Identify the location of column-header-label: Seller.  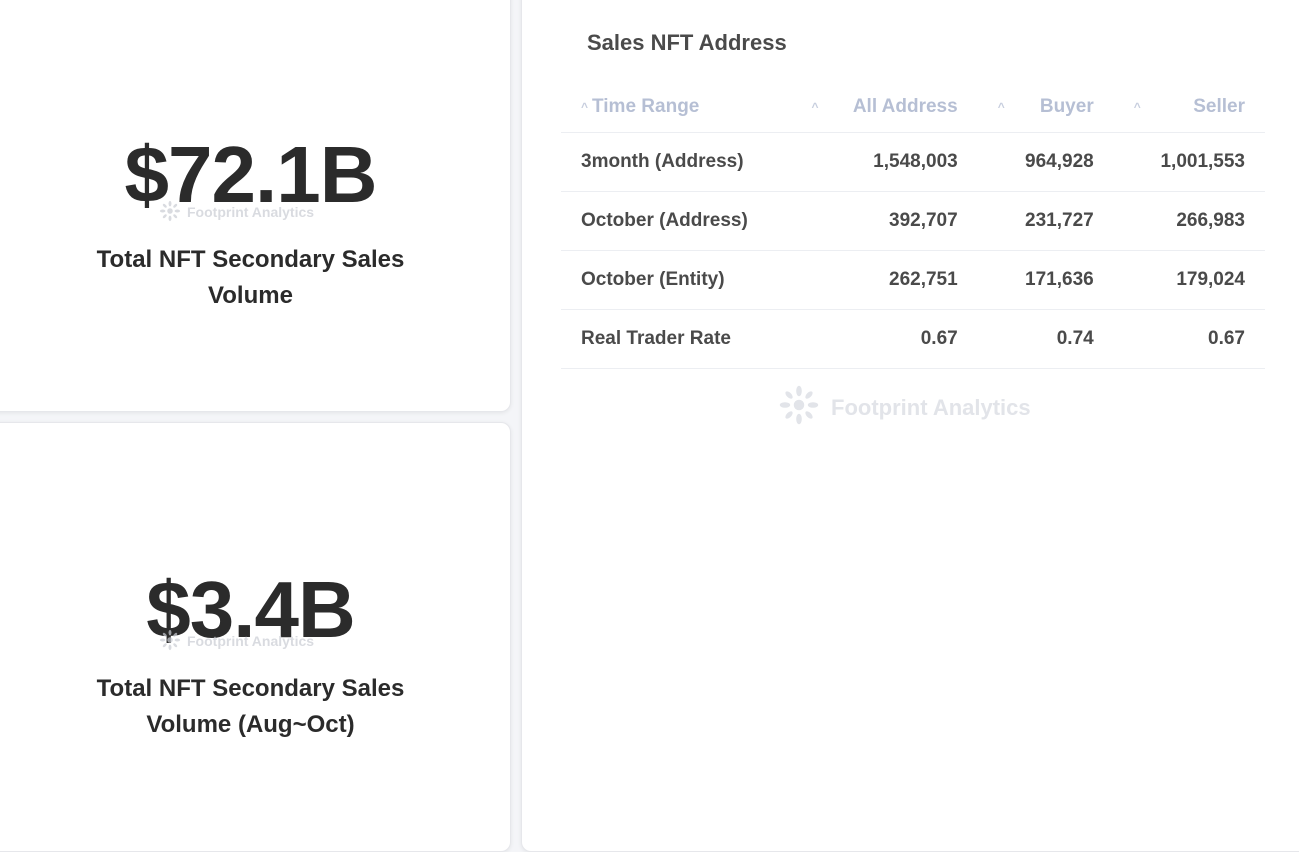
(1219, 106).